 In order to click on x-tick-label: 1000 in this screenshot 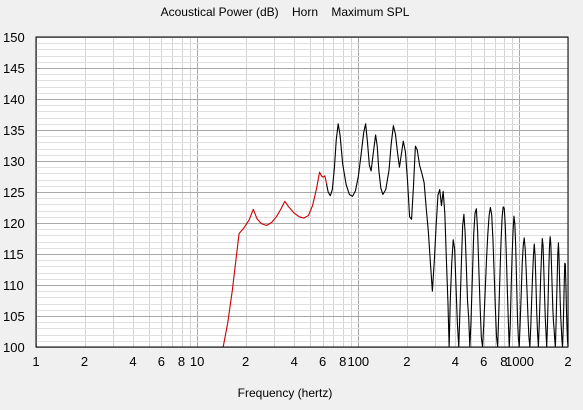, I will do `click(519, 361)`.